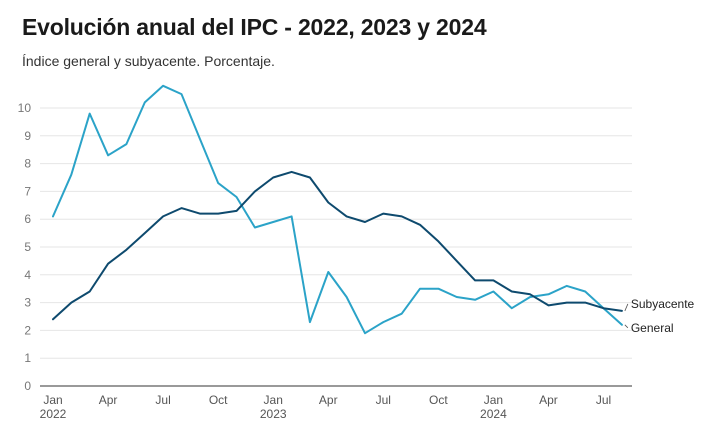 The width and height of the screenshot is (723, 437). Describe the element at coordinates (27, 275) in the screenshot. I see `y-tick-label: 4` at that location.